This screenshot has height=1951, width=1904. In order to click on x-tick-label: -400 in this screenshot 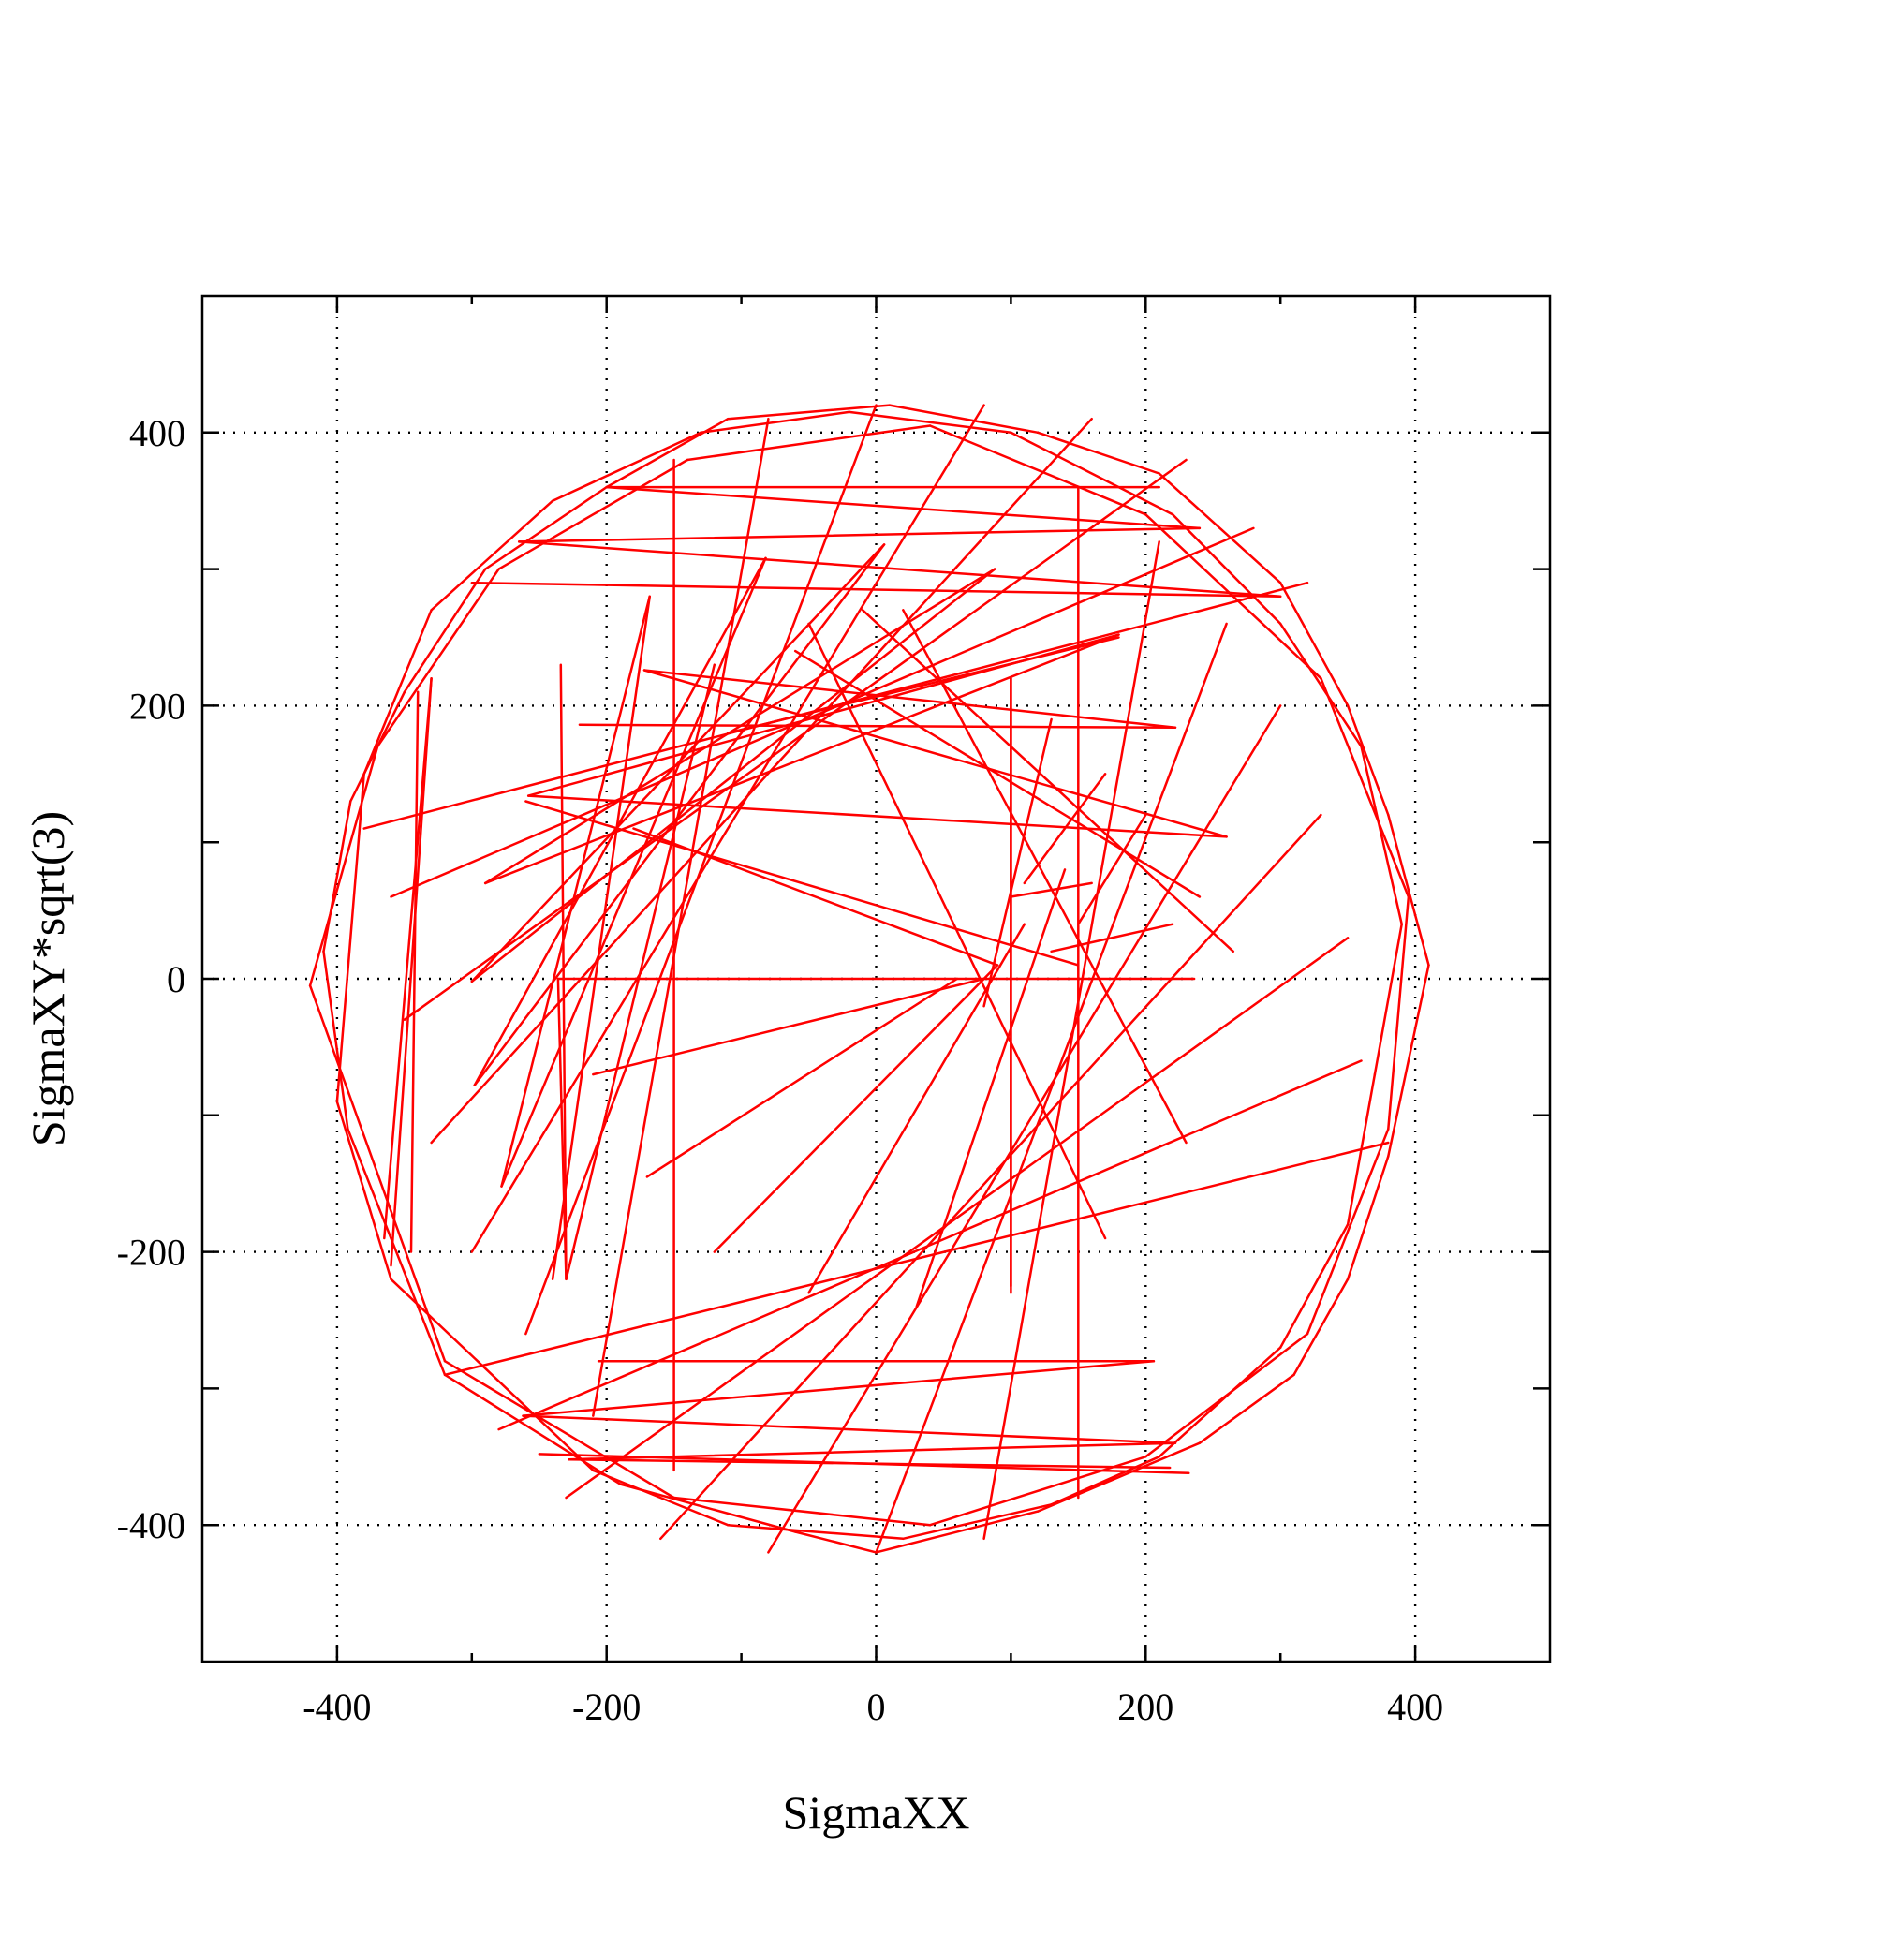, I will do `click(337, 1707)`.